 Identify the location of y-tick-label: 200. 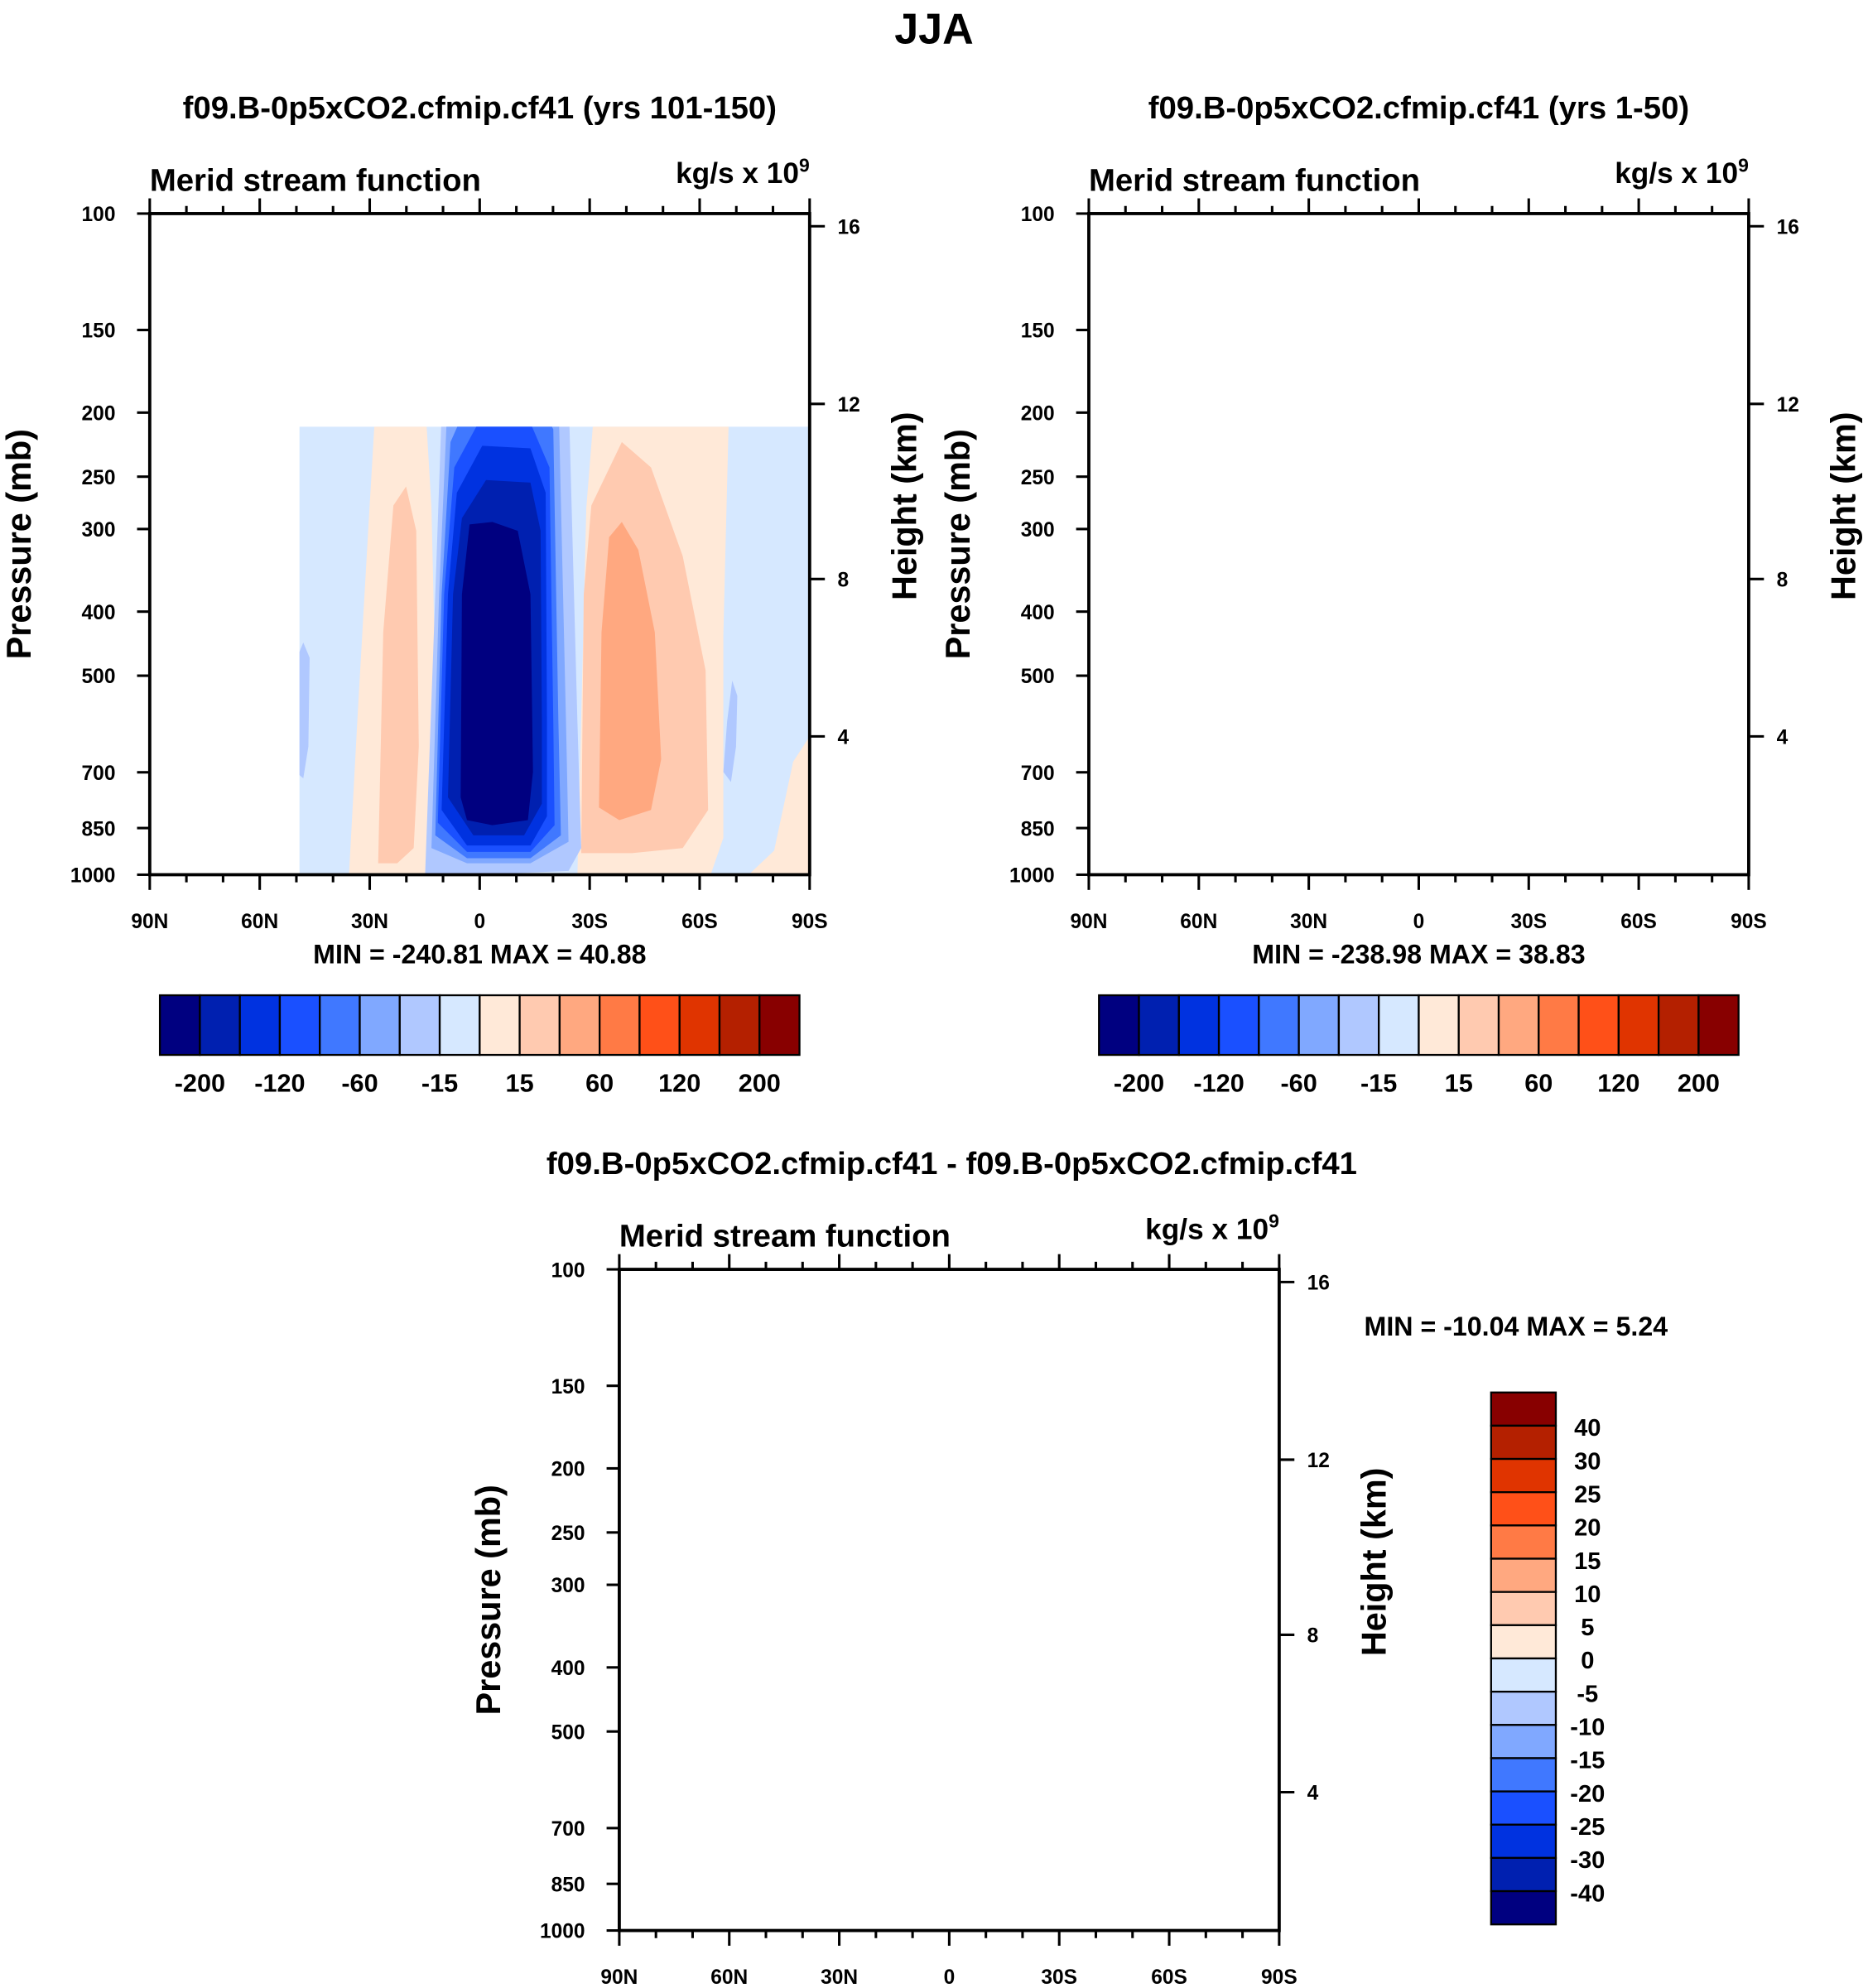
(99, 414).